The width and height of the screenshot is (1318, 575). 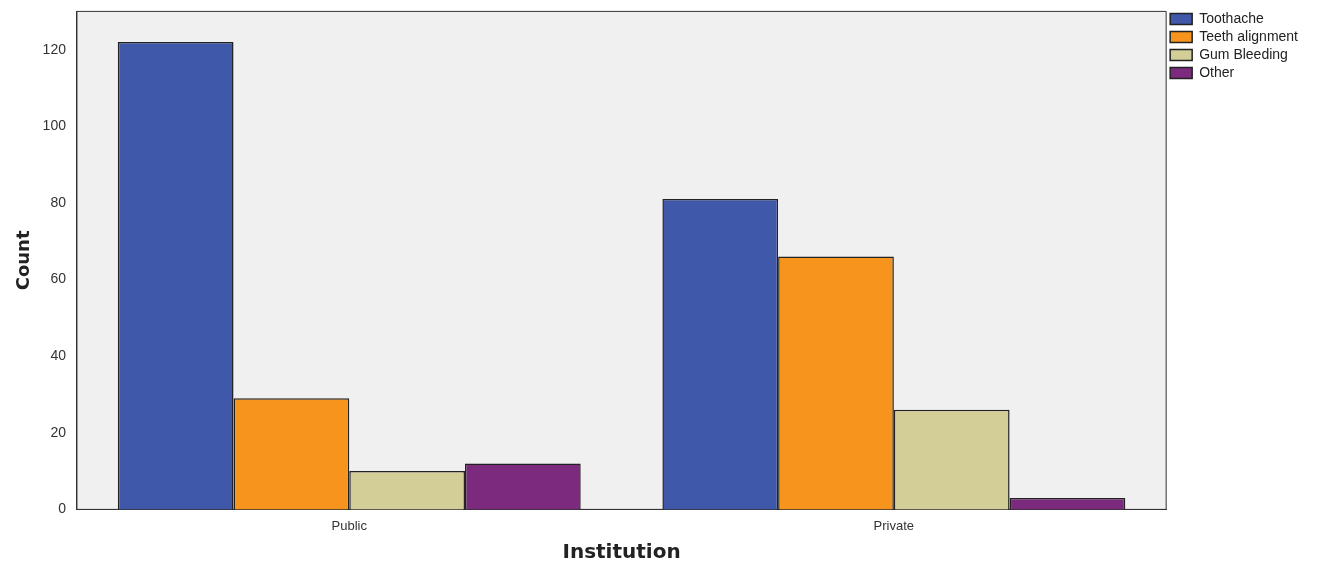 I want to click on legend-label: Other, so click(x=1217, y=71).